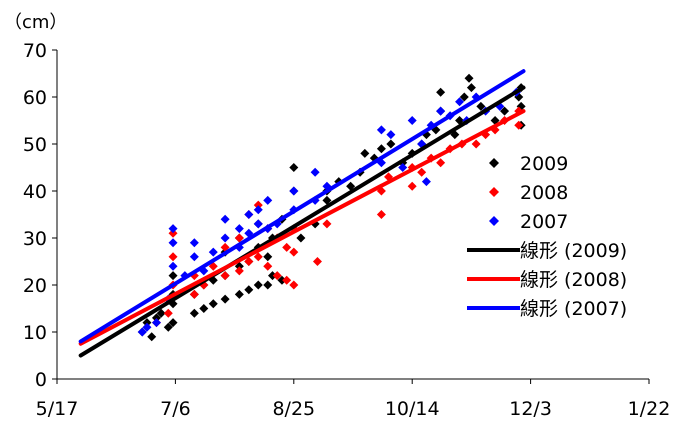  I want to click on y-tick-label: 50, so click(35, 145).